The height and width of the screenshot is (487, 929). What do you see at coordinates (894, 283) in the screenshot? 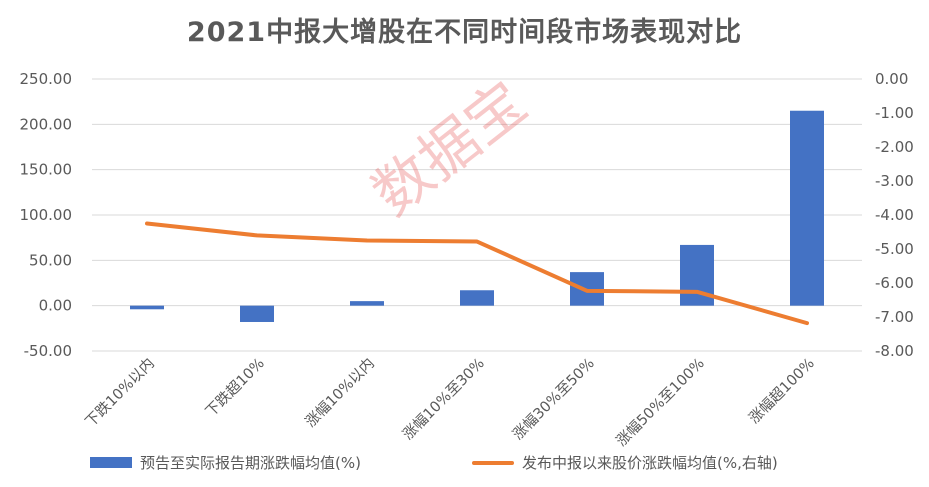
I see `y2-tick-label: -6.00` at bounding box center [894, 283].